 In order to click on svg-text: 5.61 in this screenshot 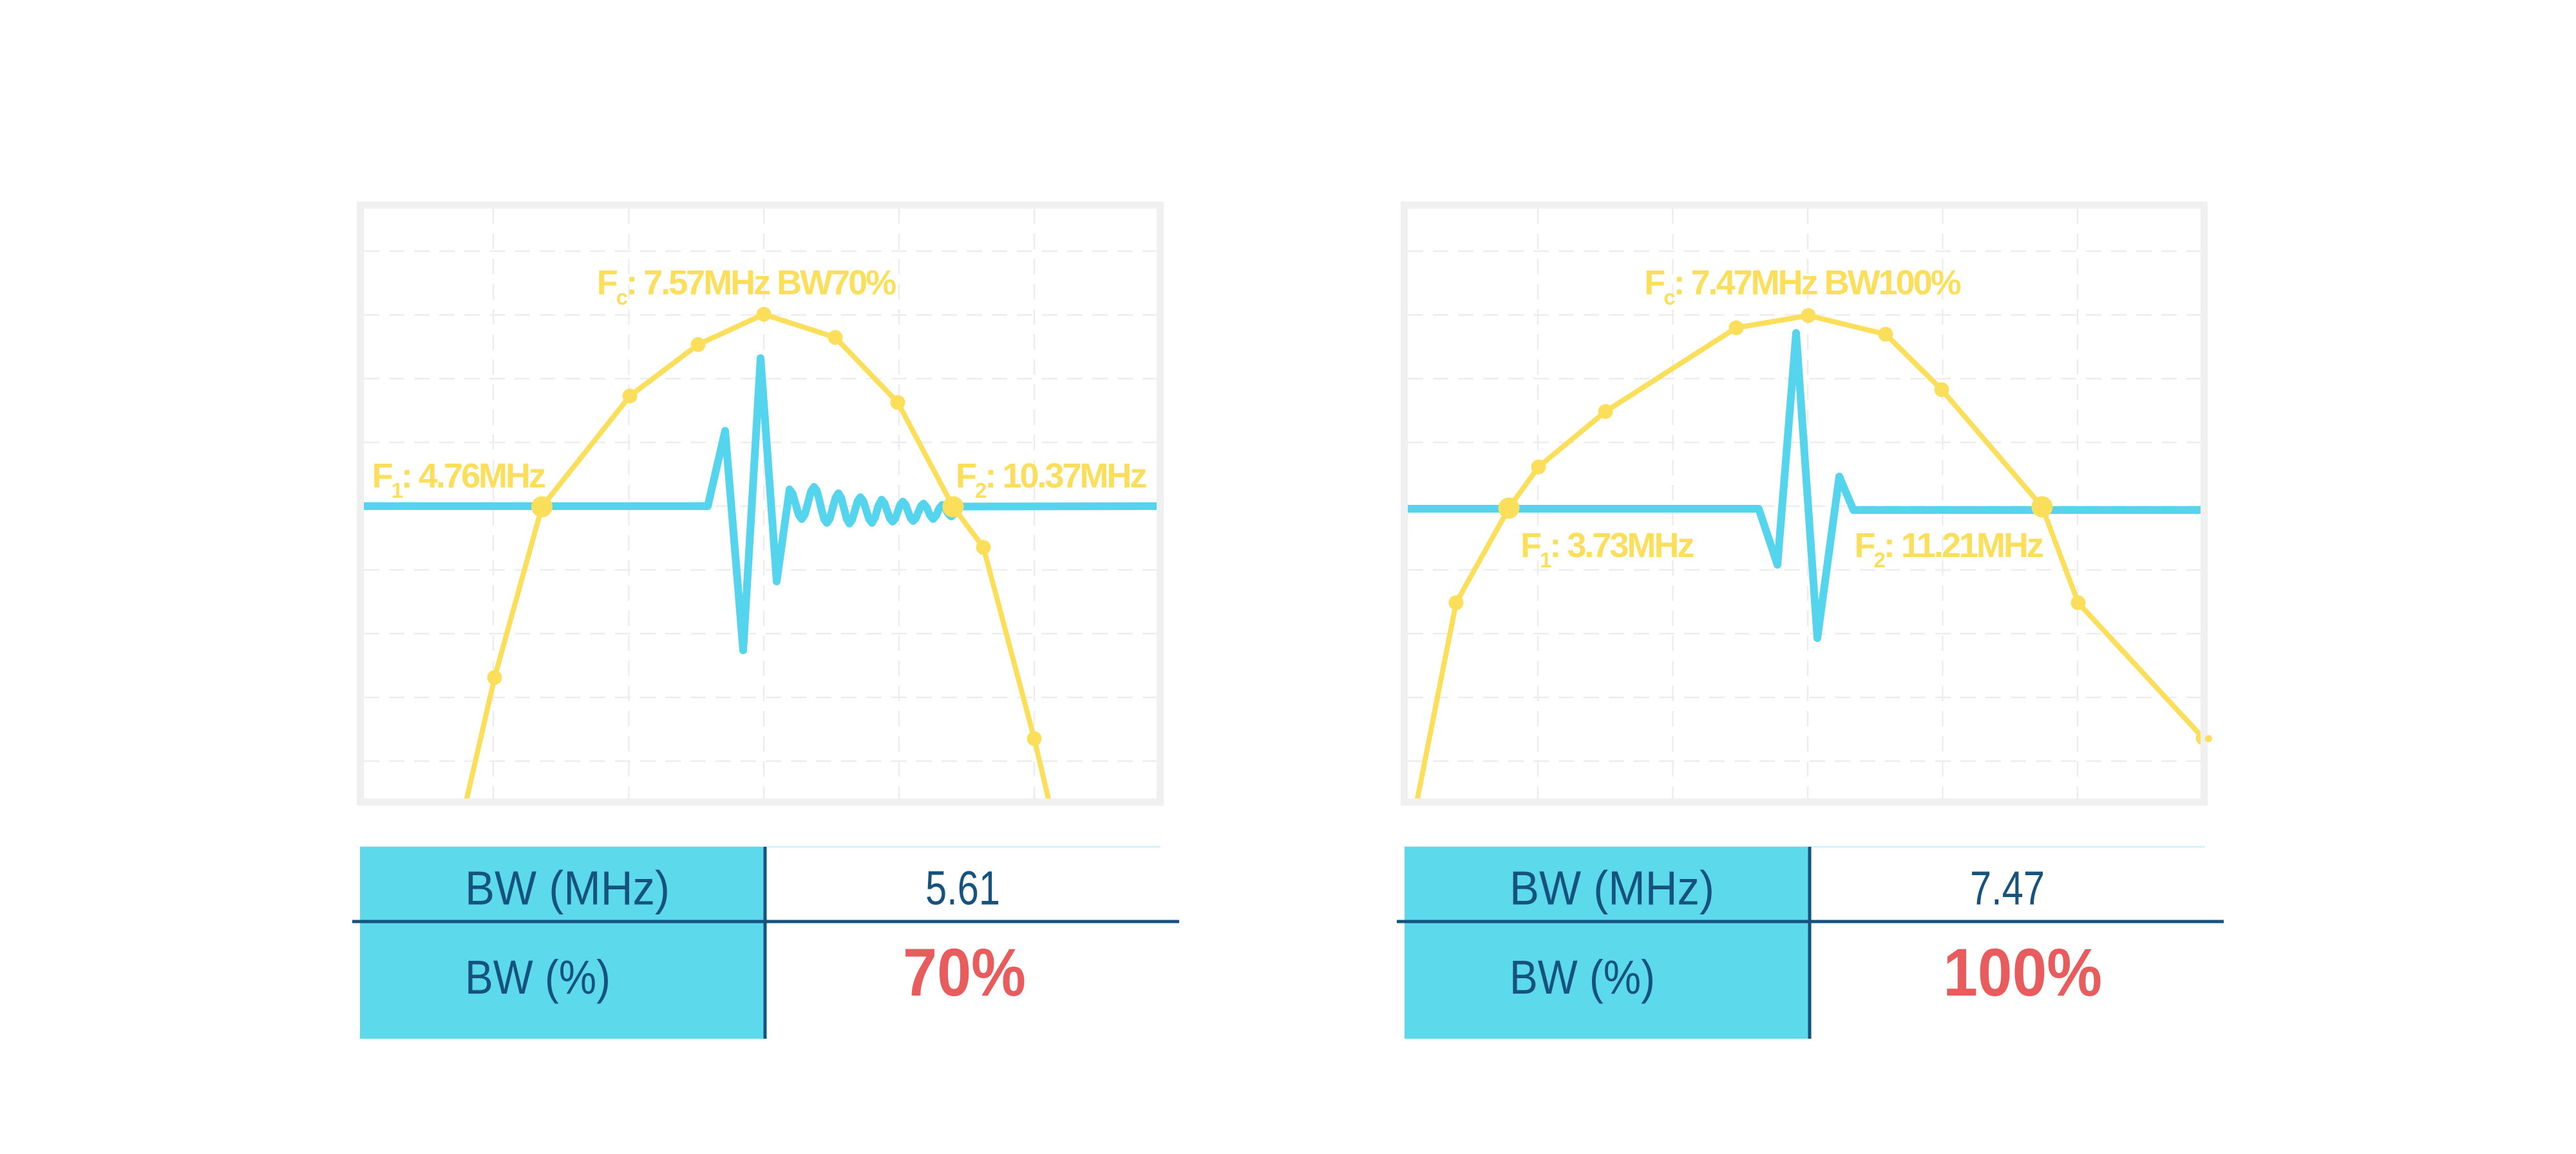, I will do `click(963, 889)`.